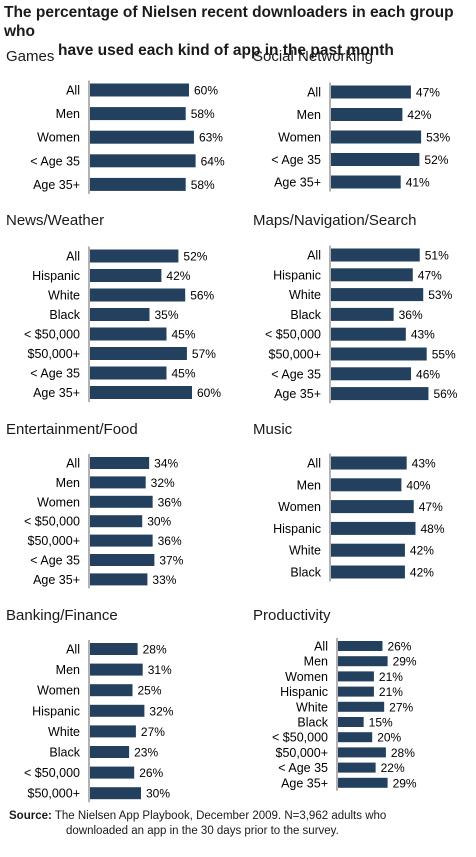  What do you see at coordinates (62, 615) in the screenshot?
I see `panel-title: Banking/Finance` at bounding box center [62, 615].